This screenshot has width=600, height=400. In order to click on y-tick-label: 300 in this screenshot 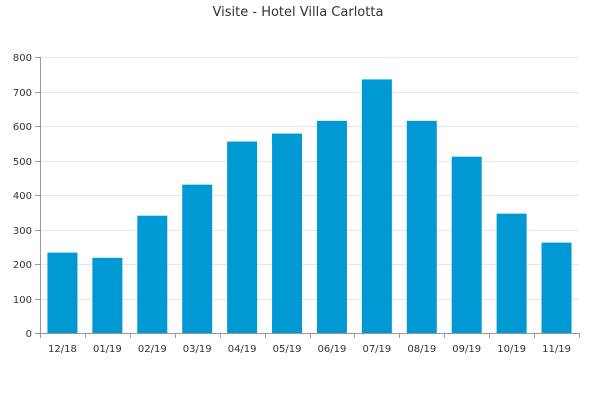, I will do `click(22, 231)`.